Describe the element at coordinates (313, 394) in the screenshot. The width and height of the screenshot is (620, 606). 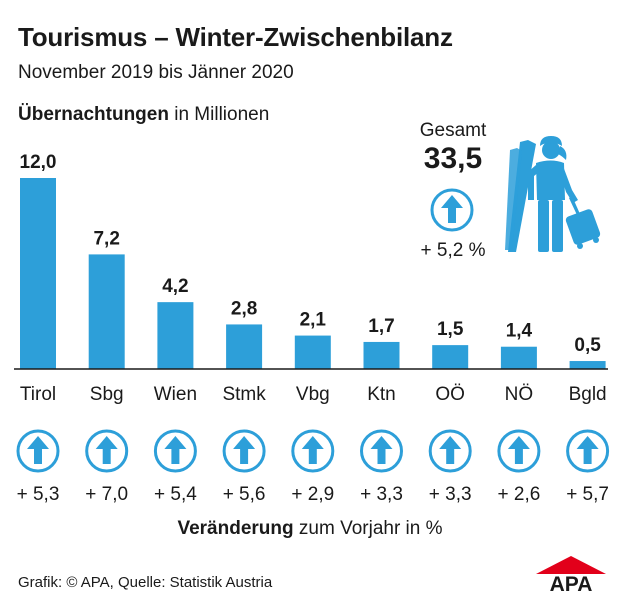
I see `category-label-vbg: Vbg` at that location.